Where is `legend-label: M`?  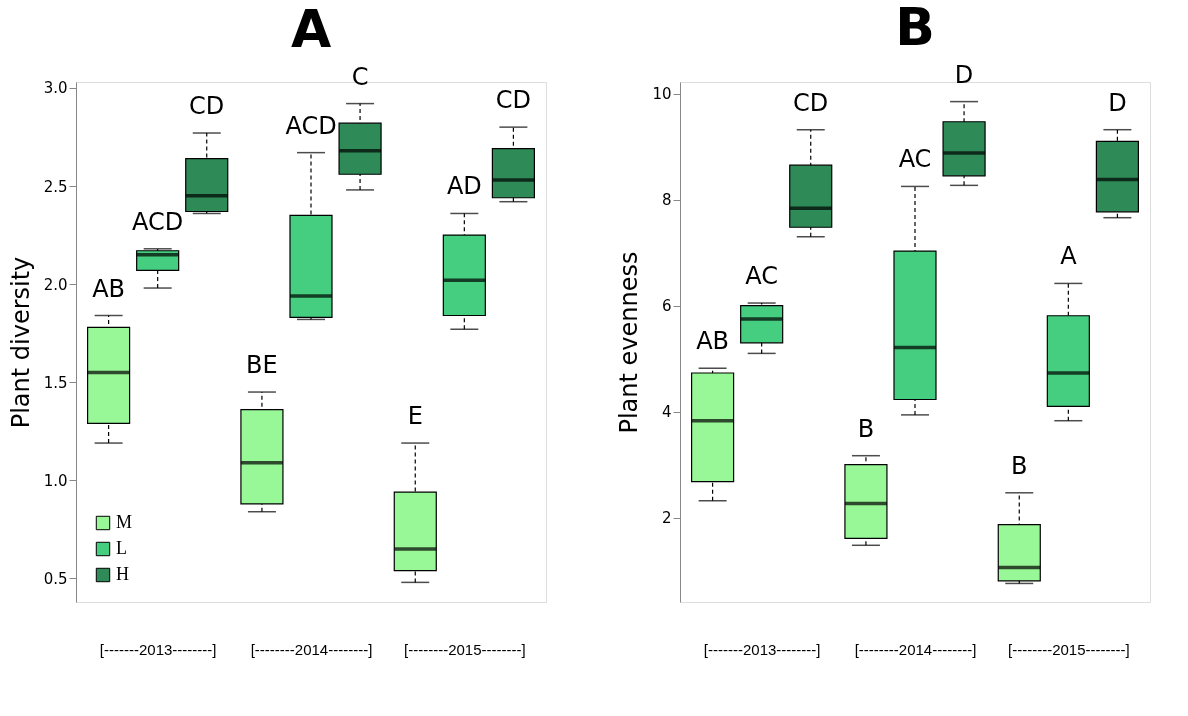 legend-label: M is located at coordinates (124, 522).